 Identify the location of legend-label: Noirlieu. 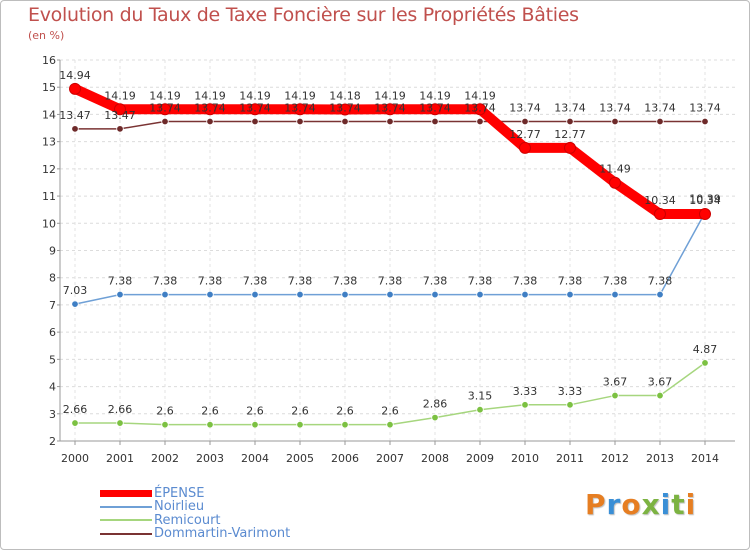
(179, 506).